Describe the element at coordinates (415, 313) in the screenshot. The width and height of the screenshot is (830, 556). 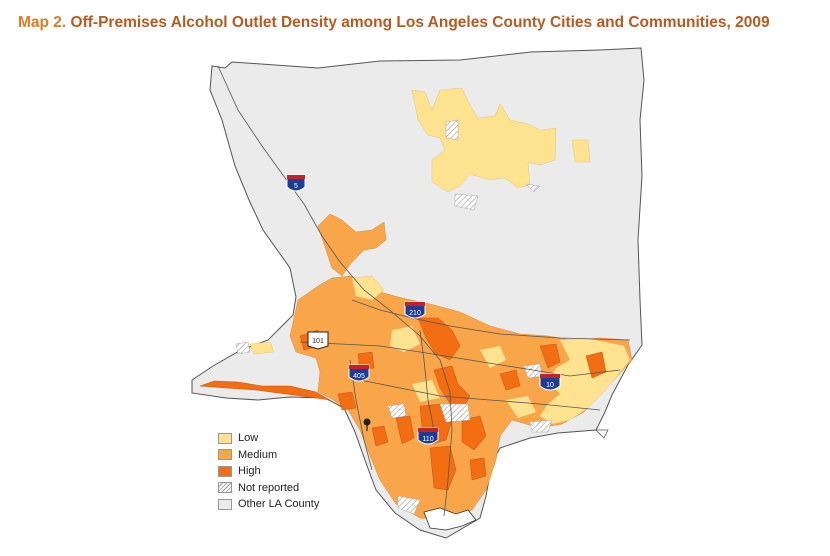
I see `shield-210-label: 210` at that location.